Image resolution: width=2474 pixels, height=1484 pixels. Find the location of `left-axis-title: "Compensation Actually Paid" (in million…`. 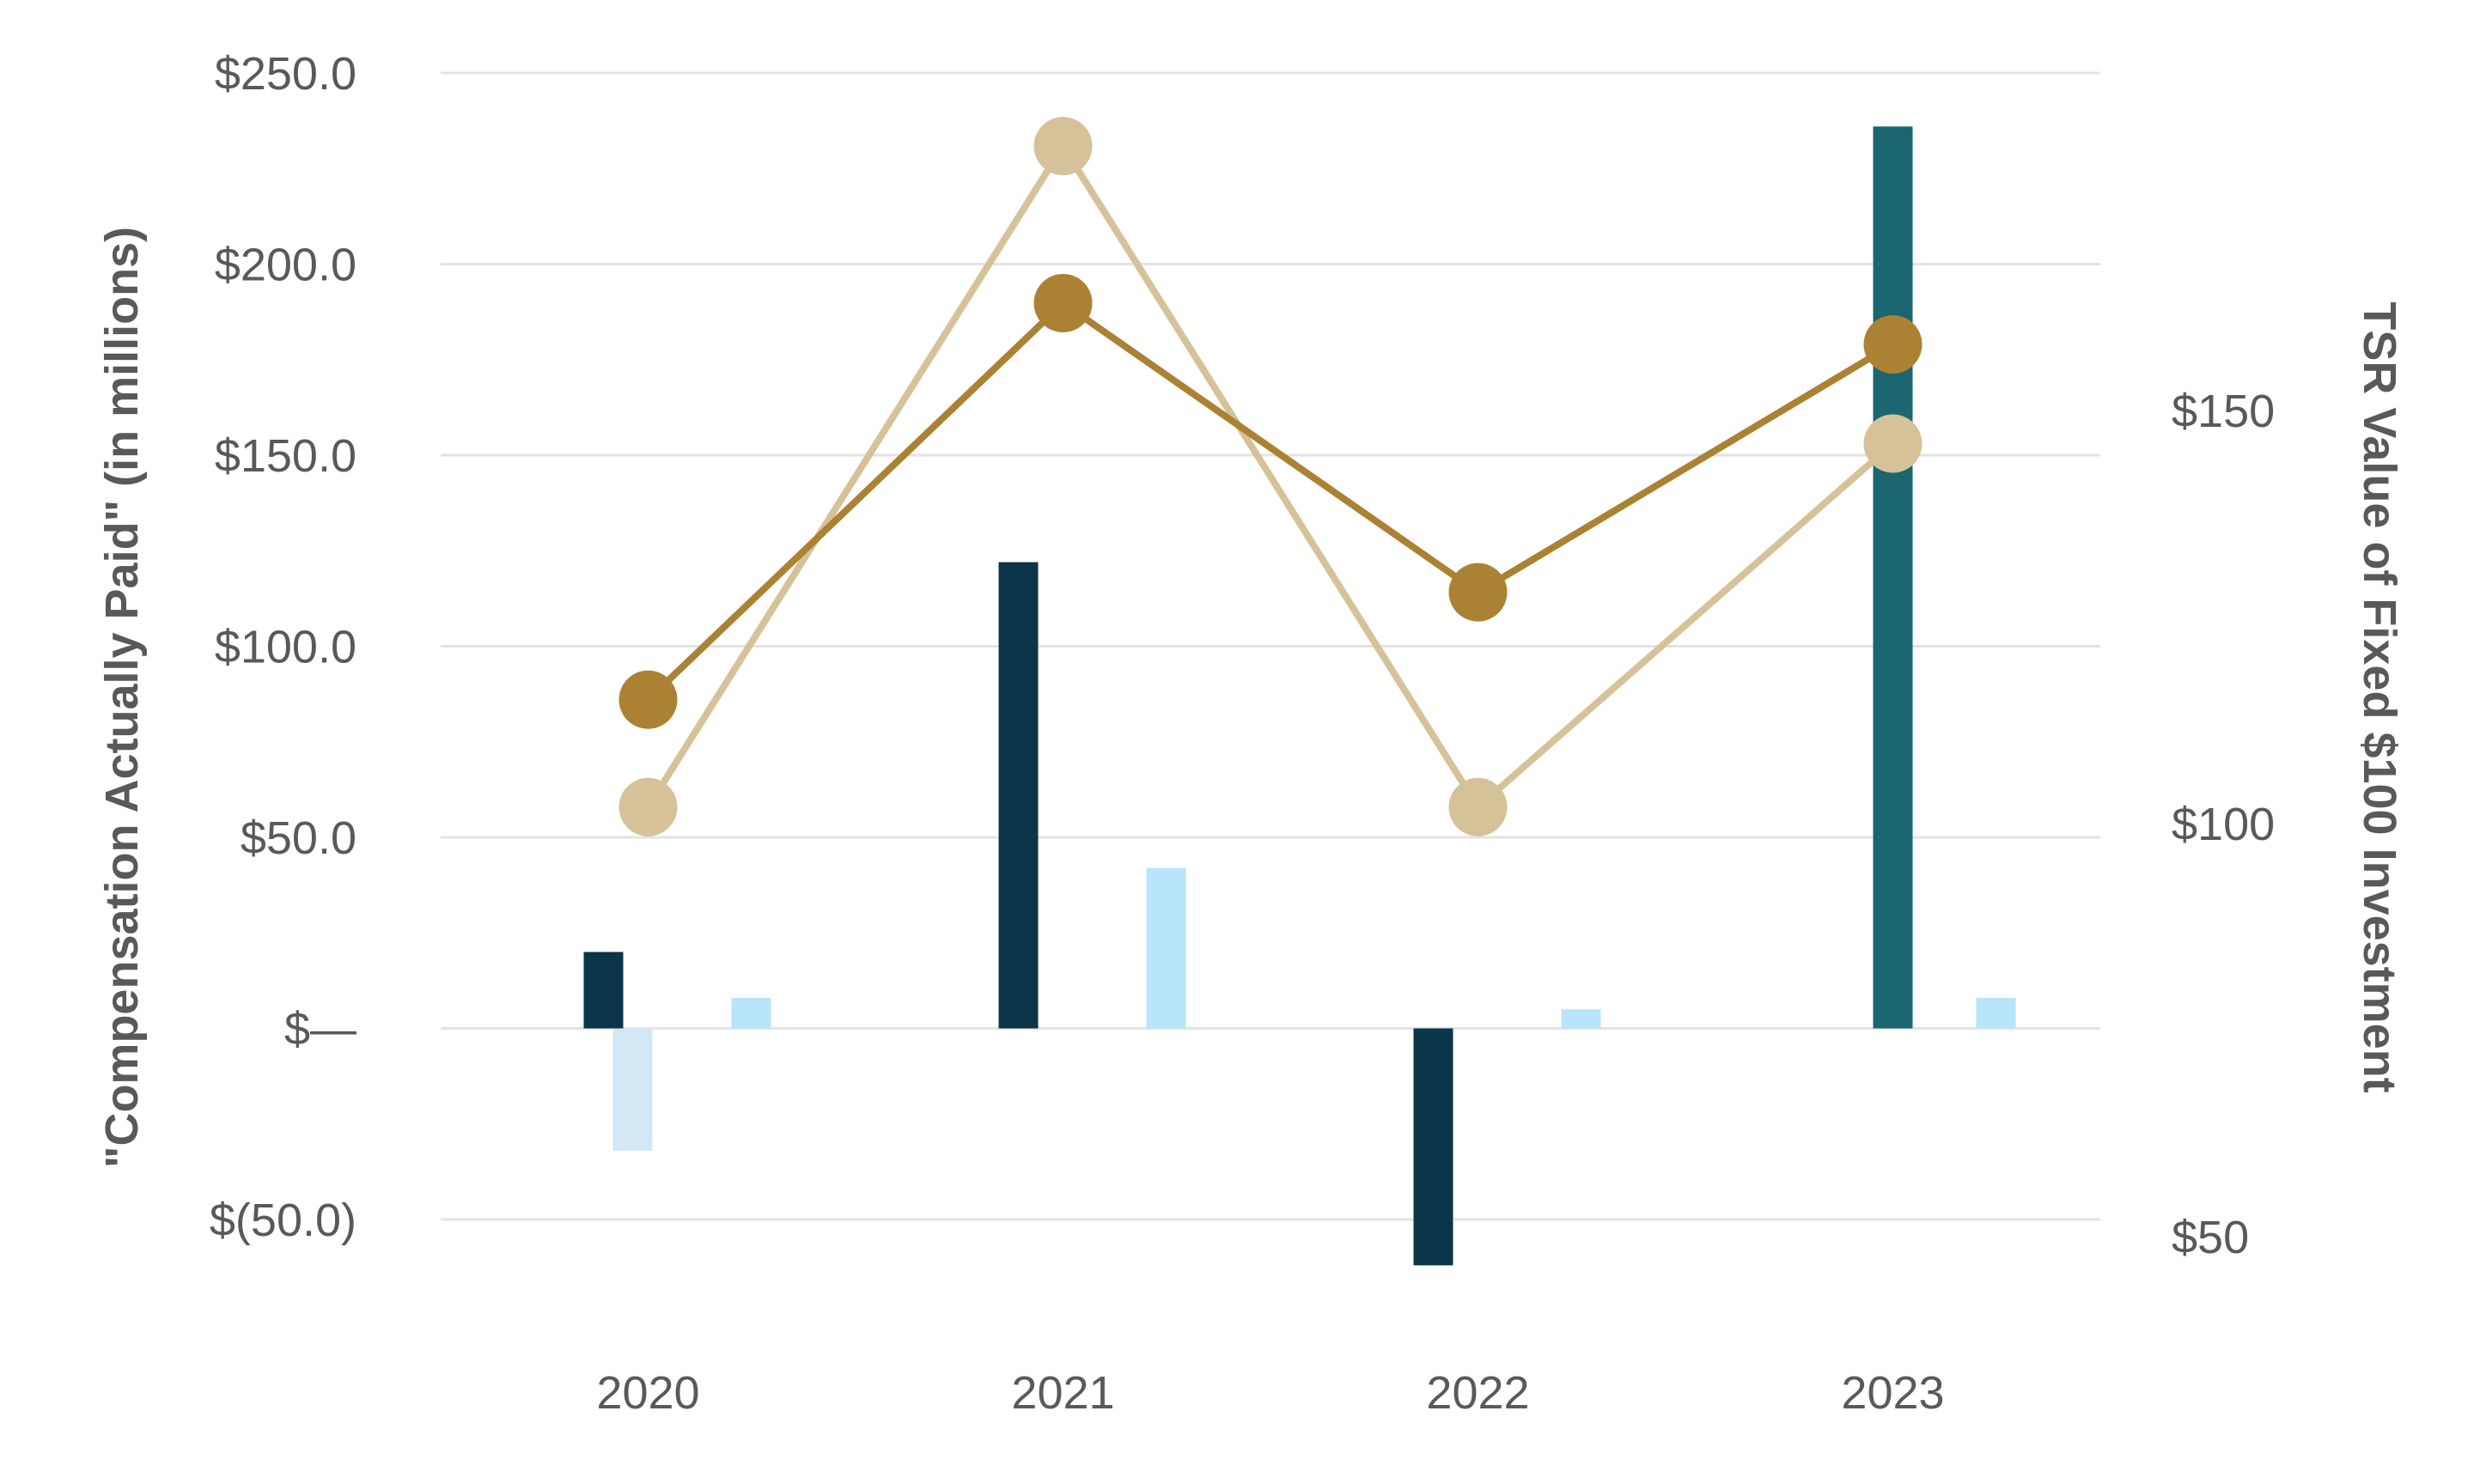

left-axis-title: "Compensation Actually Paid" (in million… is located at coordinates (122, 697).